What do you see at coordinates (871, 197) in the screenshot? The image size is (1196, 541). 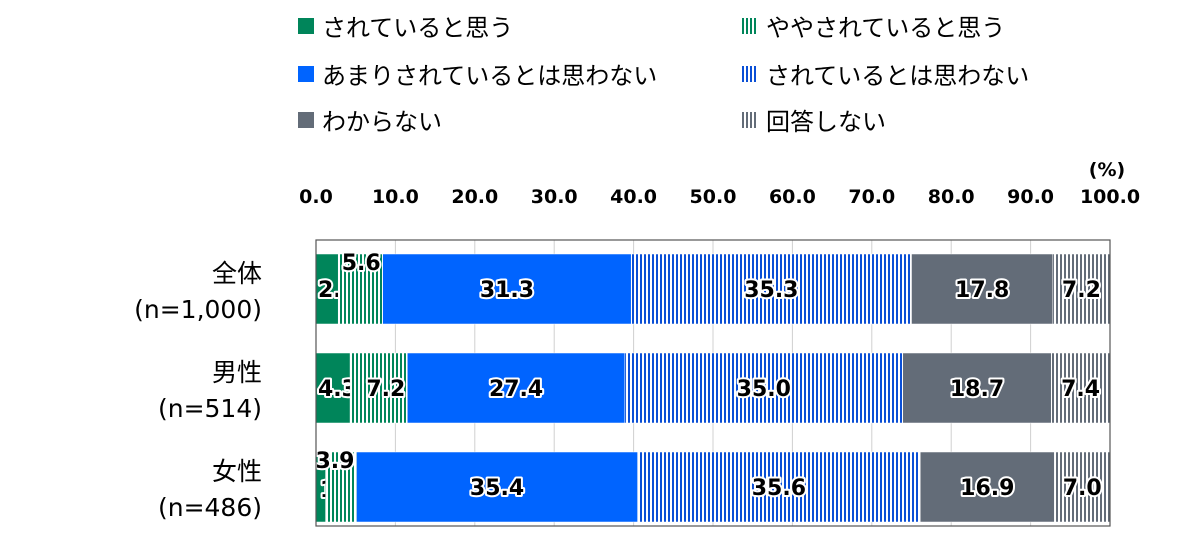 I see `x-tick-label: 70.0` at bounding box center [871, 197].